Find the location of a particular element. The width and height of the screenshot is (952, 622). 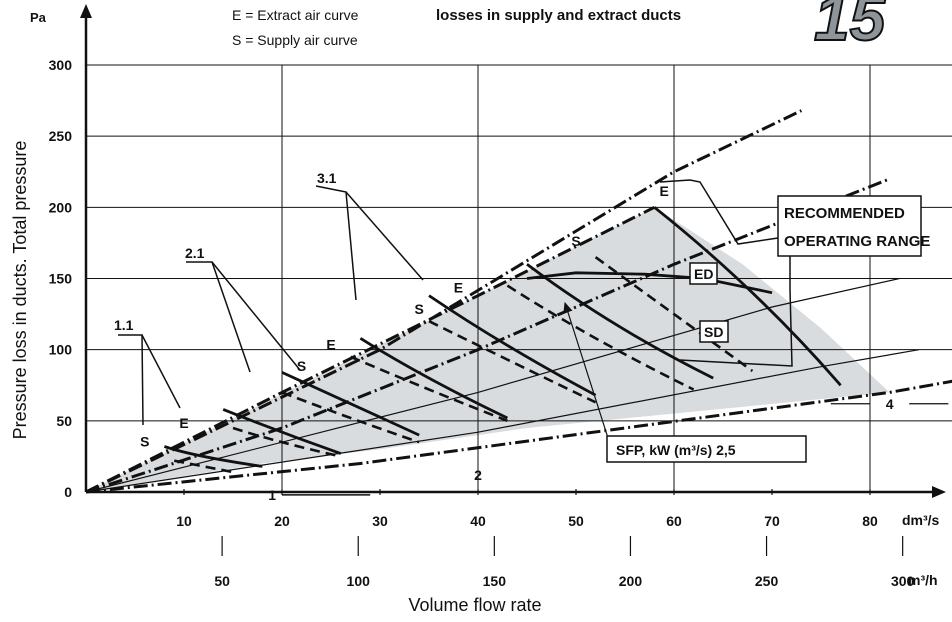

line-number-4: 4 is located at coordinates (890, 404).